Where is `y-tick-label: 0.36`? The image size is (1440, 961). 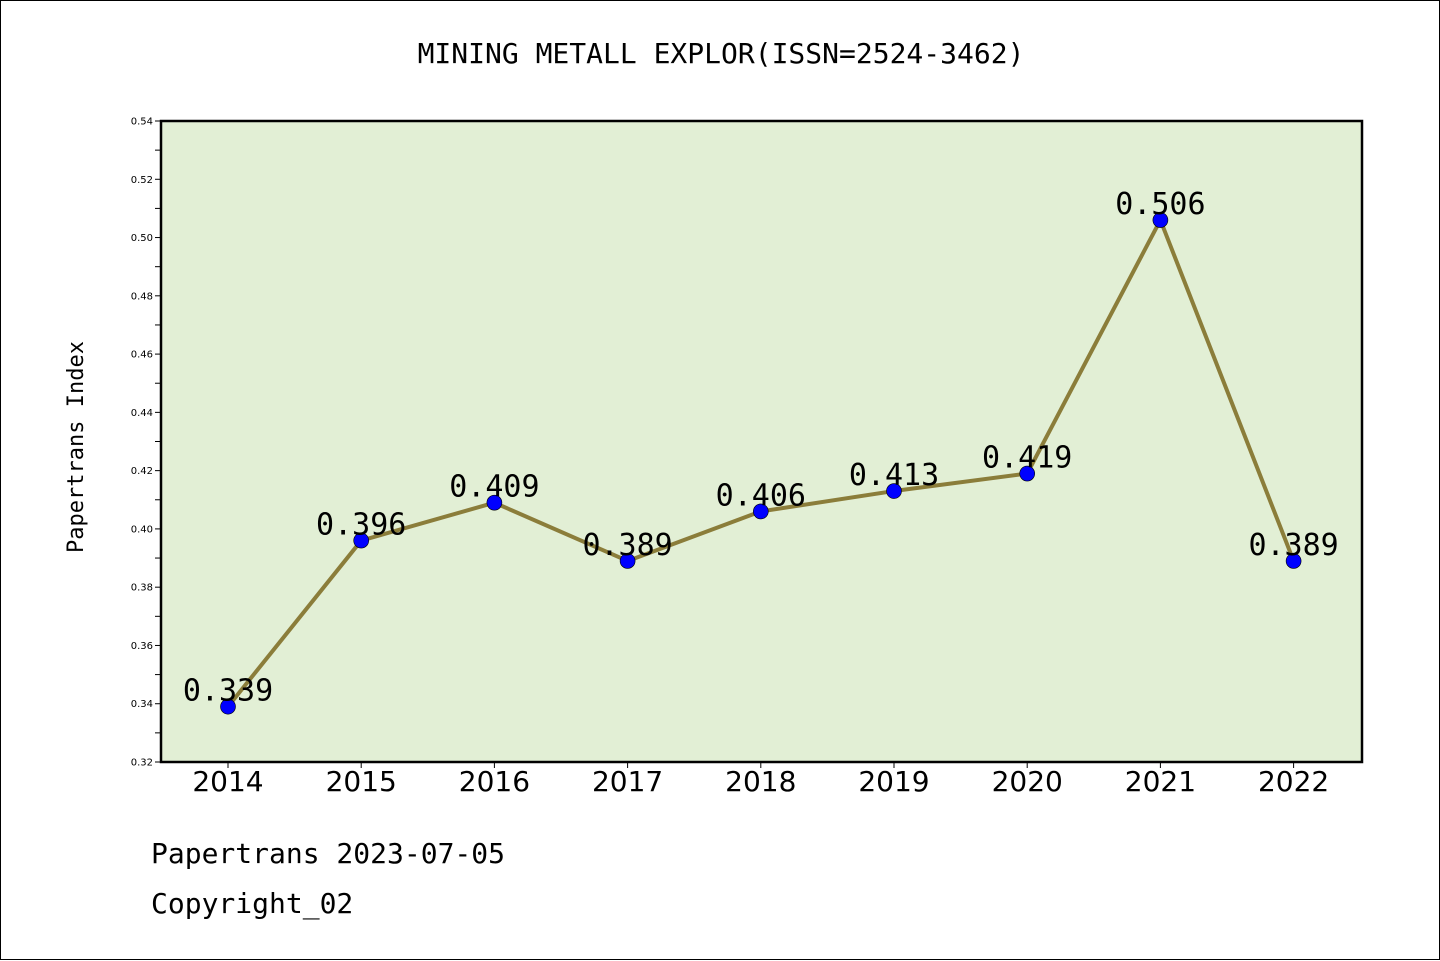
y-tick-label: 0.36 is located at coordinates (142, 646).